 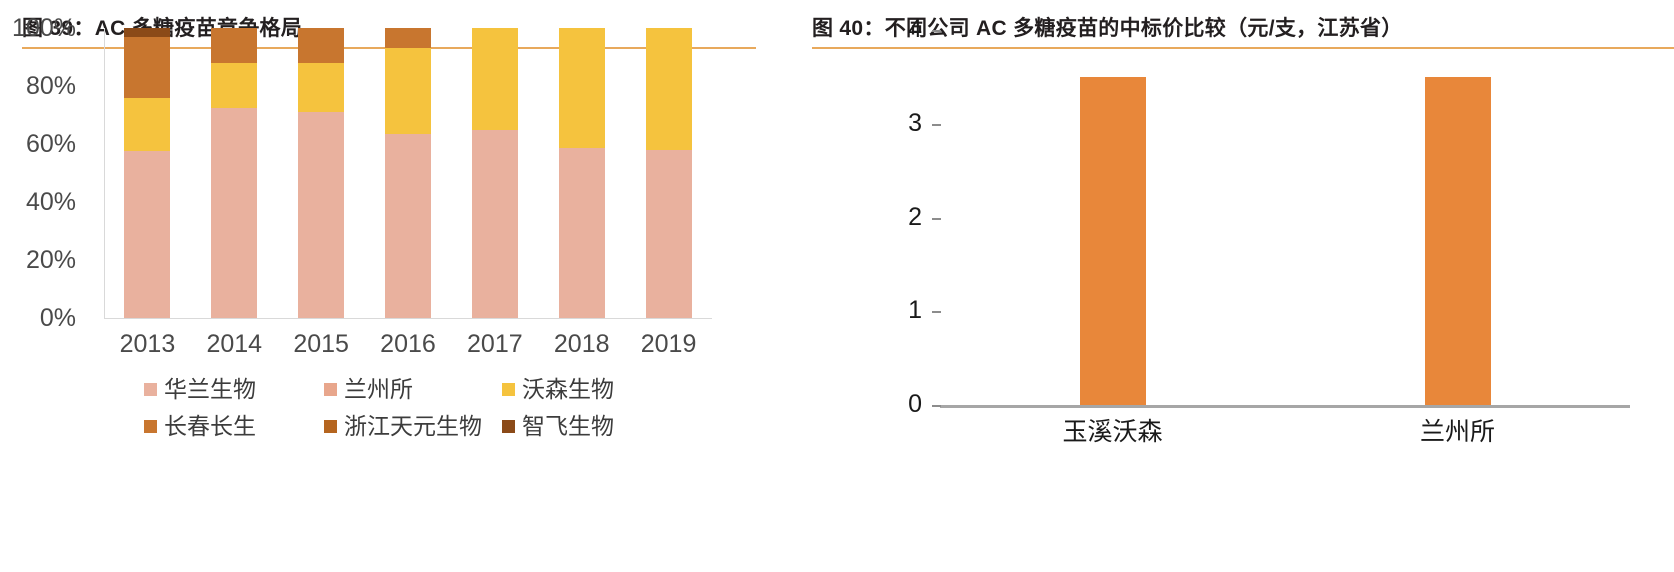 What do you see at coordinates (495, 344) in the screenshot?
I see `figure-39-x-tick-label: 2017` at bounding box center [495, 344].